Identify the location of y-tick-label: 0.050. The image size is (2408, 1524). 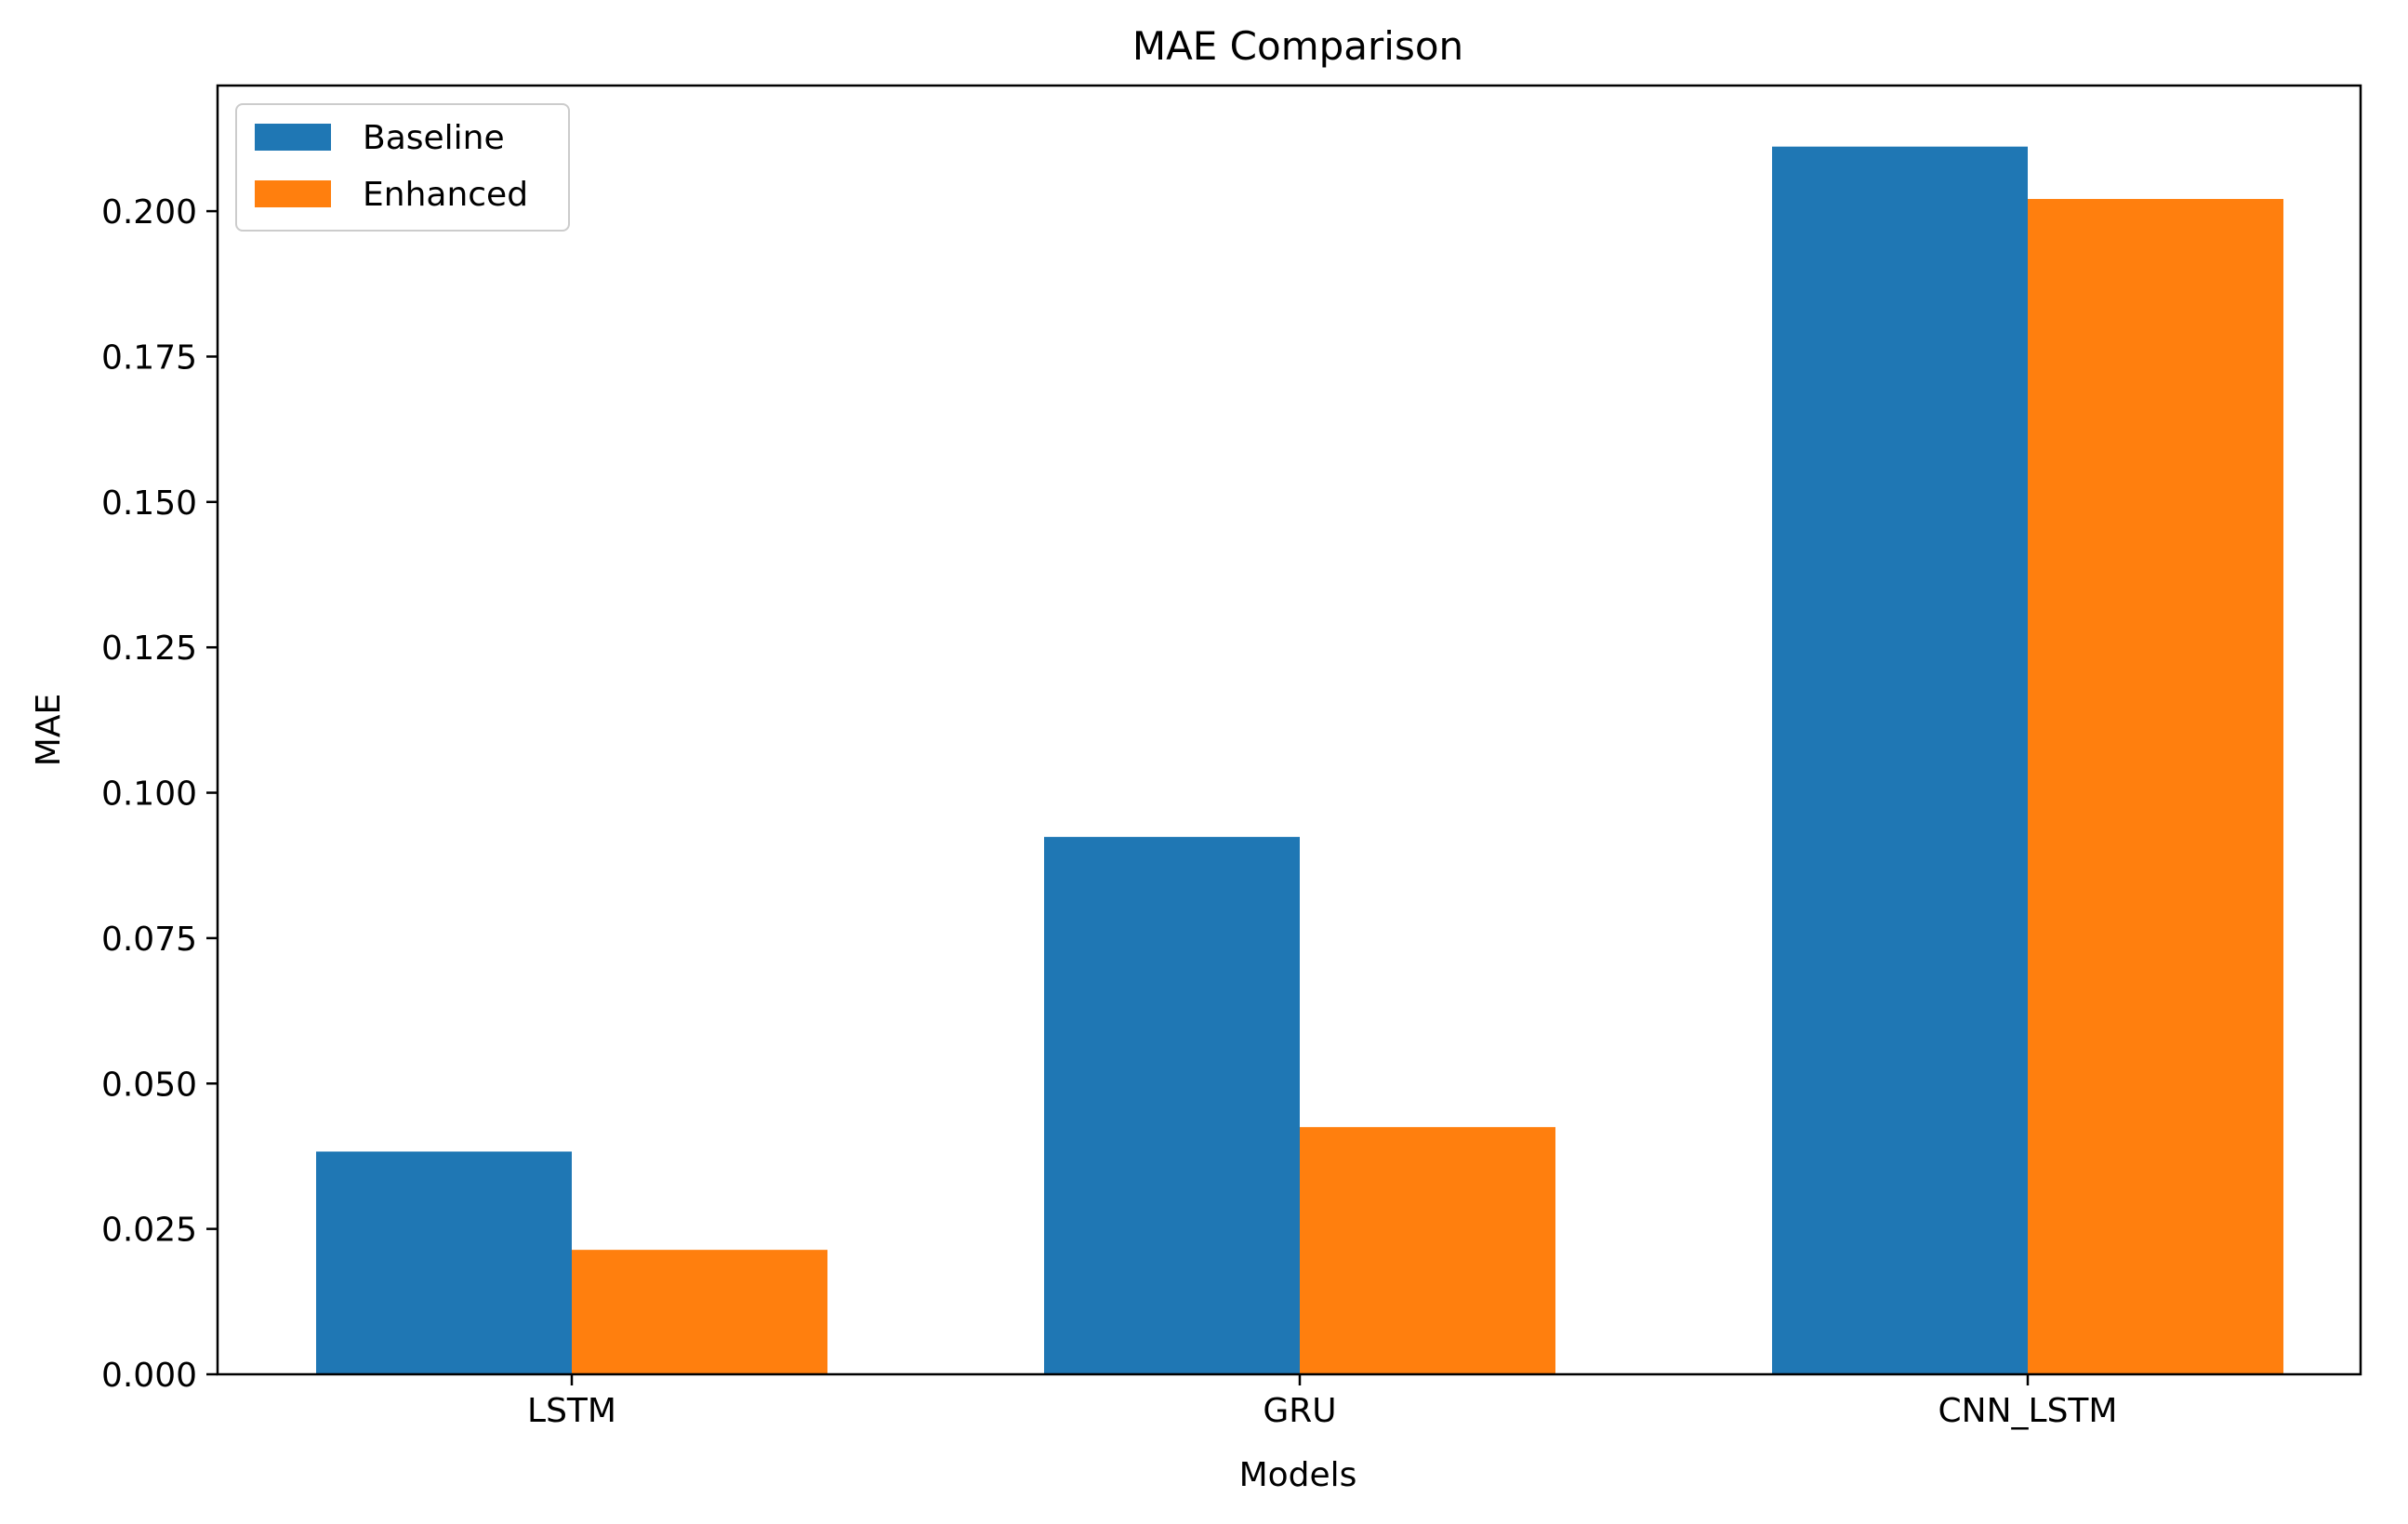
(149, 1085).